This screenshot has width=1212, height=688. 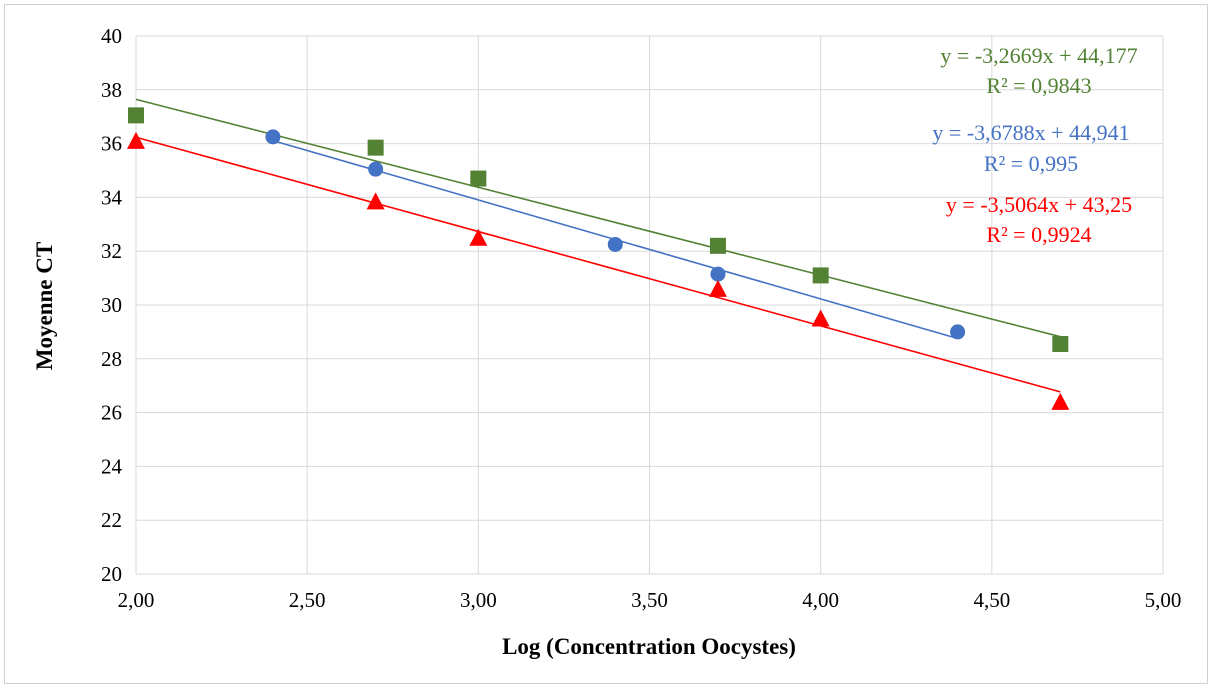 I want to click on y-tick-label: 20, so click(x=111, y=574).